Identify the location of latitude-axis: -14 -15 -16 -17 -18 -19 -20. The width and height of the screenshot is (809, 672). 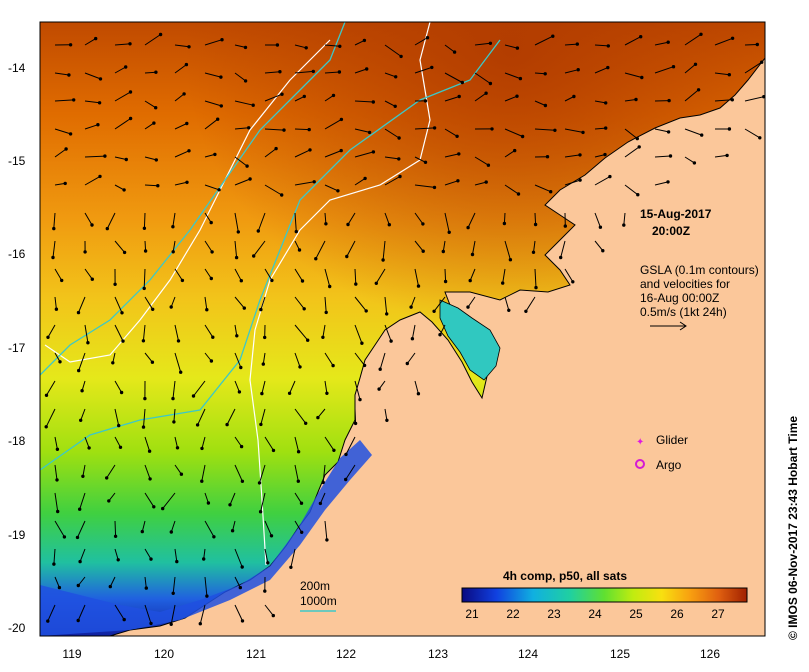
(17, 348).